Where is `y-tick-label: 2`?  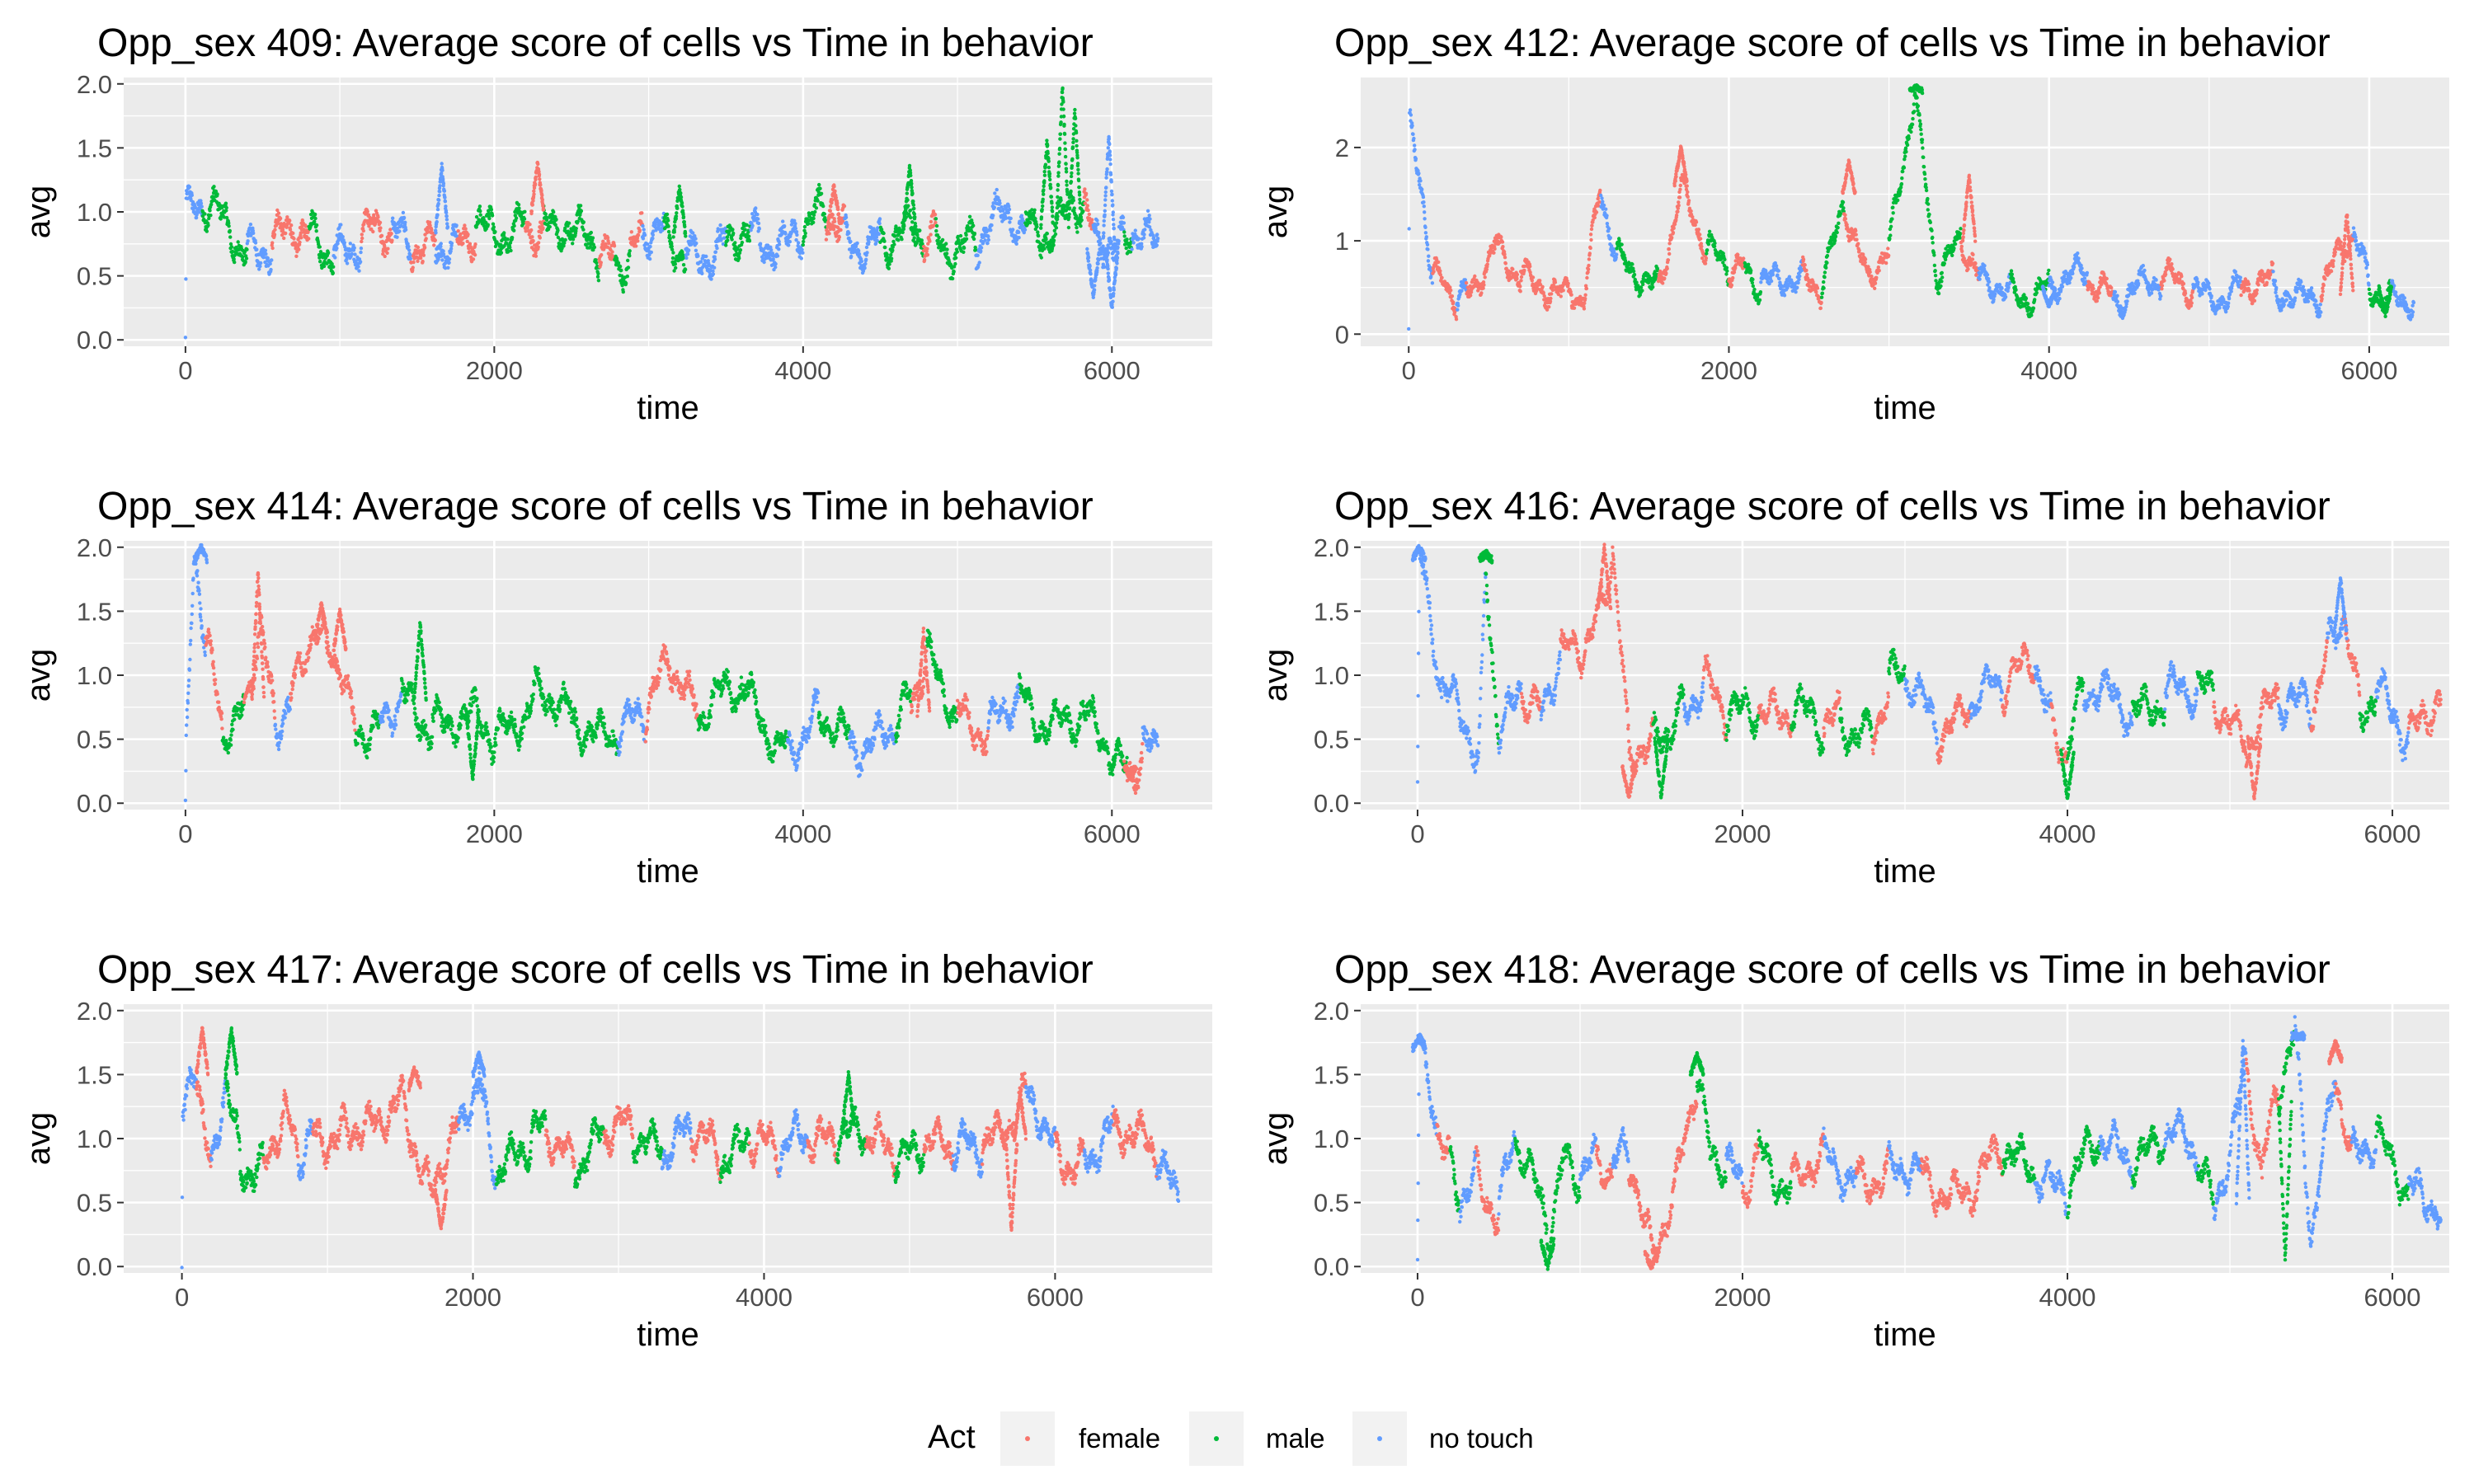
y-tick-label: 2 is located at coordinates (1342, 148).